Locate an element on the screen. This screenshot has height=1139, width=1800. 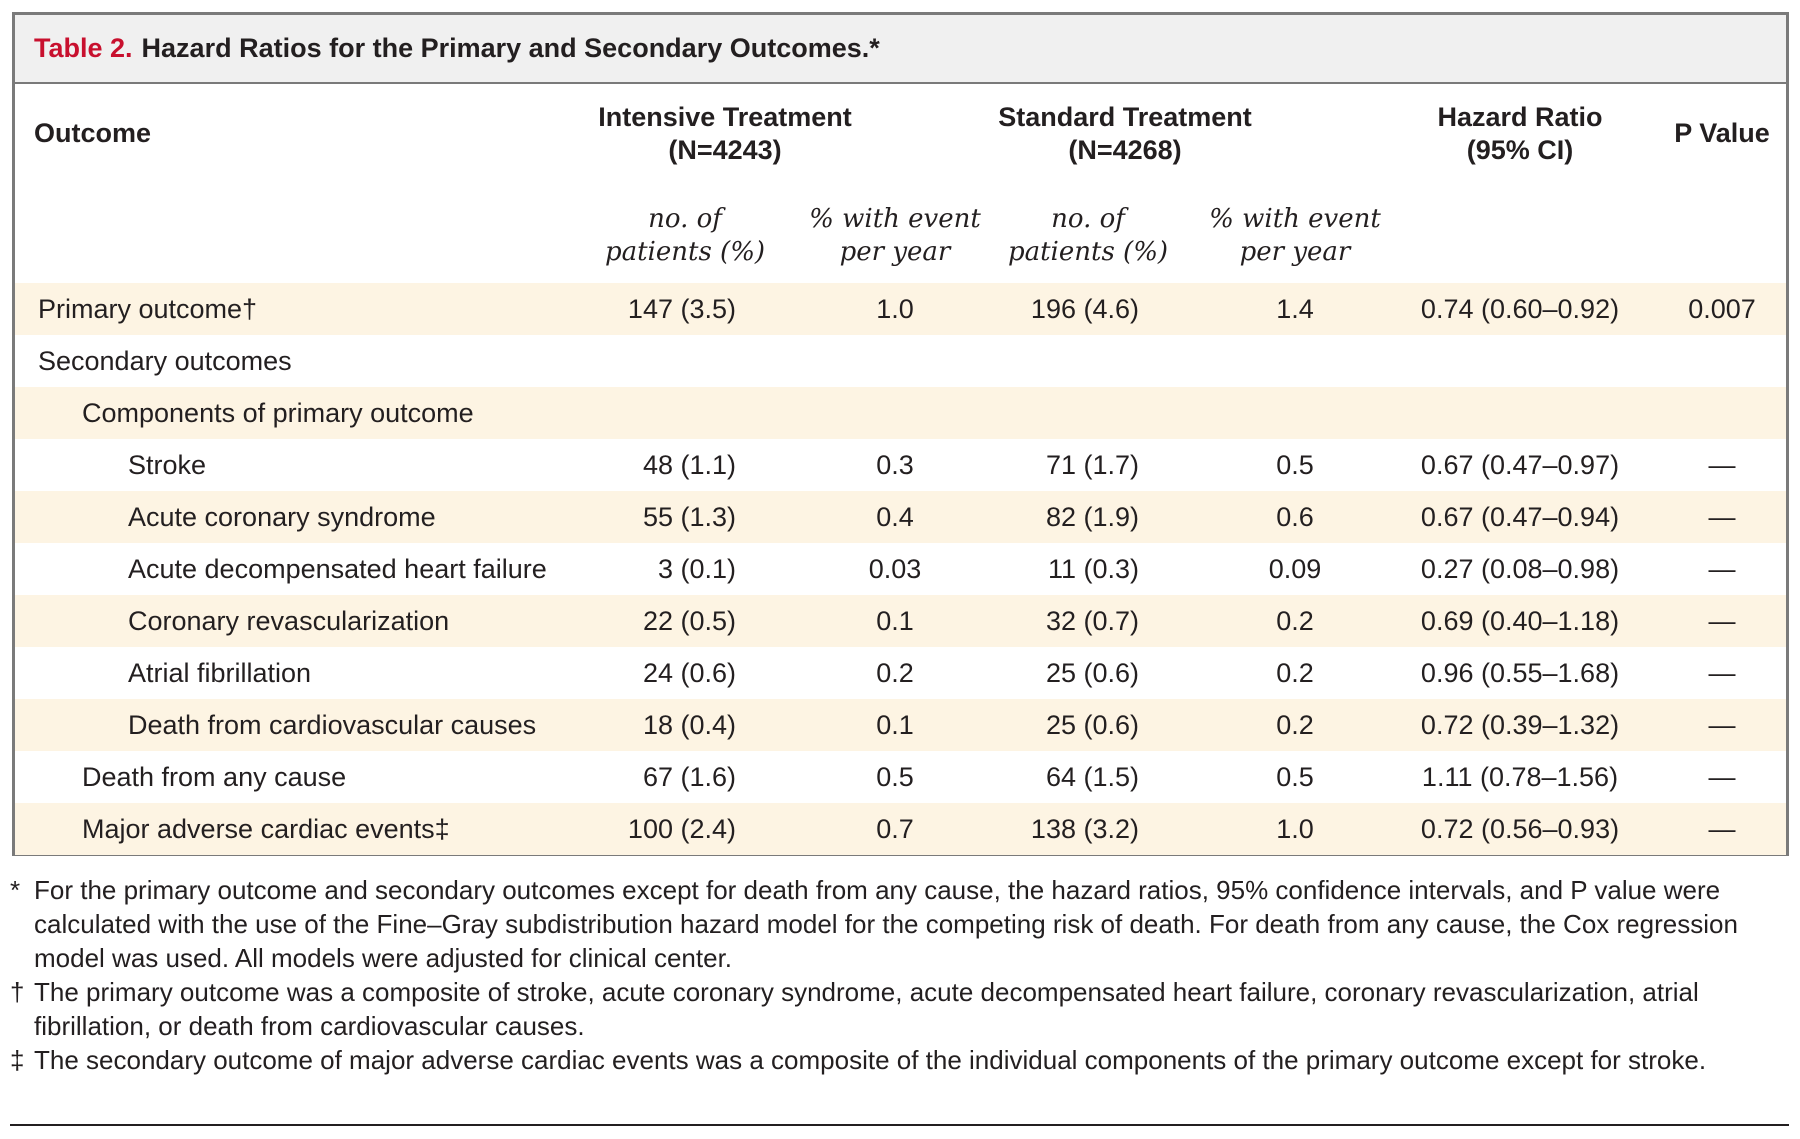
header-intensive: Intensive Treatment (N=4243) is located at coordinates (725, 134).